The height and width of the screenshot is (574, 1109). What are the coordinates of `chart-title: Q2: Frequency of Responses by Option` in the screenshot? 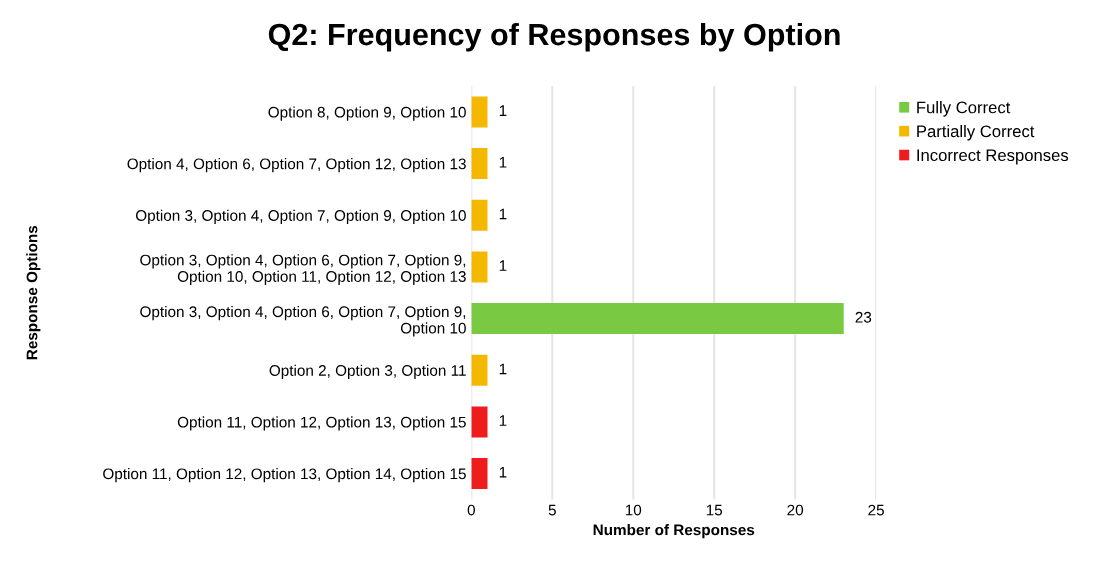 It's located at (554, 37).